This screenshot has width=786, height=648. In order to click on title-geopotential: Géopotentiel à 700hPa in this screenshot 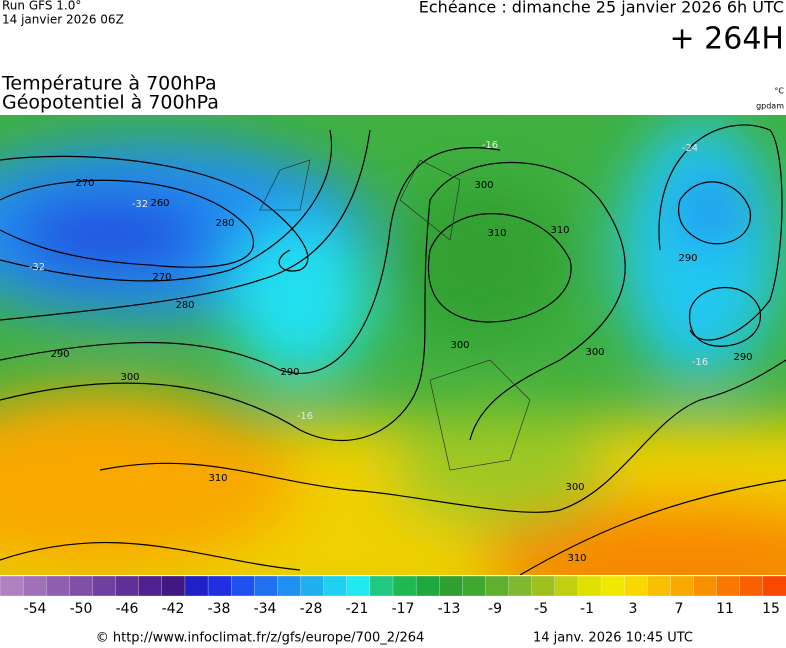, I will do `click(110, 103)`.